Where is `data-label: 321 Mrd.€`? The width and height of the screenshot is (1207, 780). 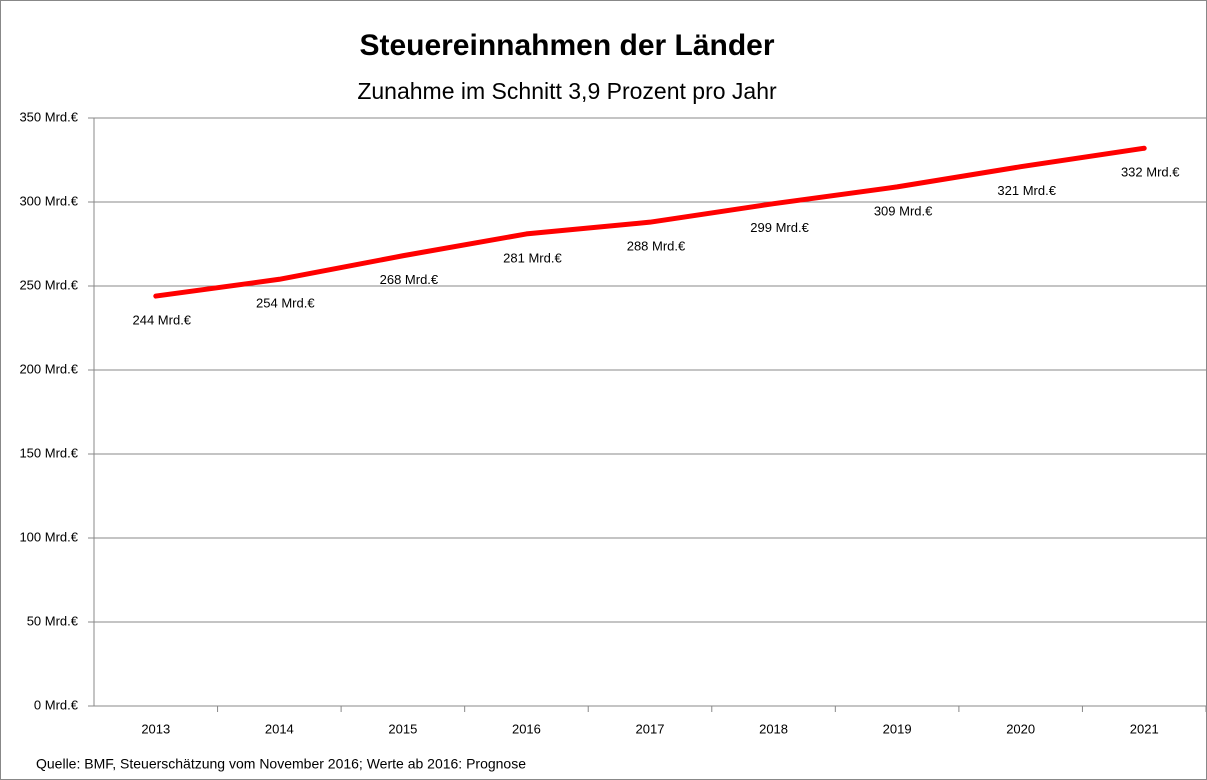
data-label: 321 Mrd.€ is located at coordinates (1026, 190).